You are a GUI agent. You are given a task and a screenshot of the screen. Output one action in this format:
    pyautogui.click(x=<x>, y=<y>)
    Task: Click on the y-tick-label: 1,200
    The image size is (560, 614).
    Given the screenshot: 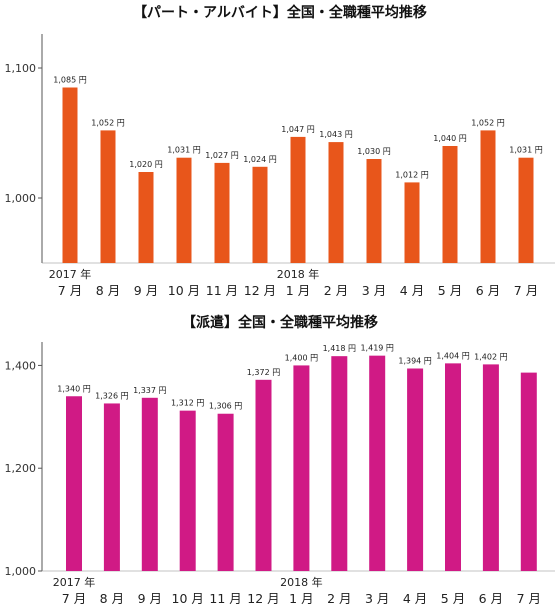 What is the action you would take?
    pyautogui.click(x=21, y=468)
    